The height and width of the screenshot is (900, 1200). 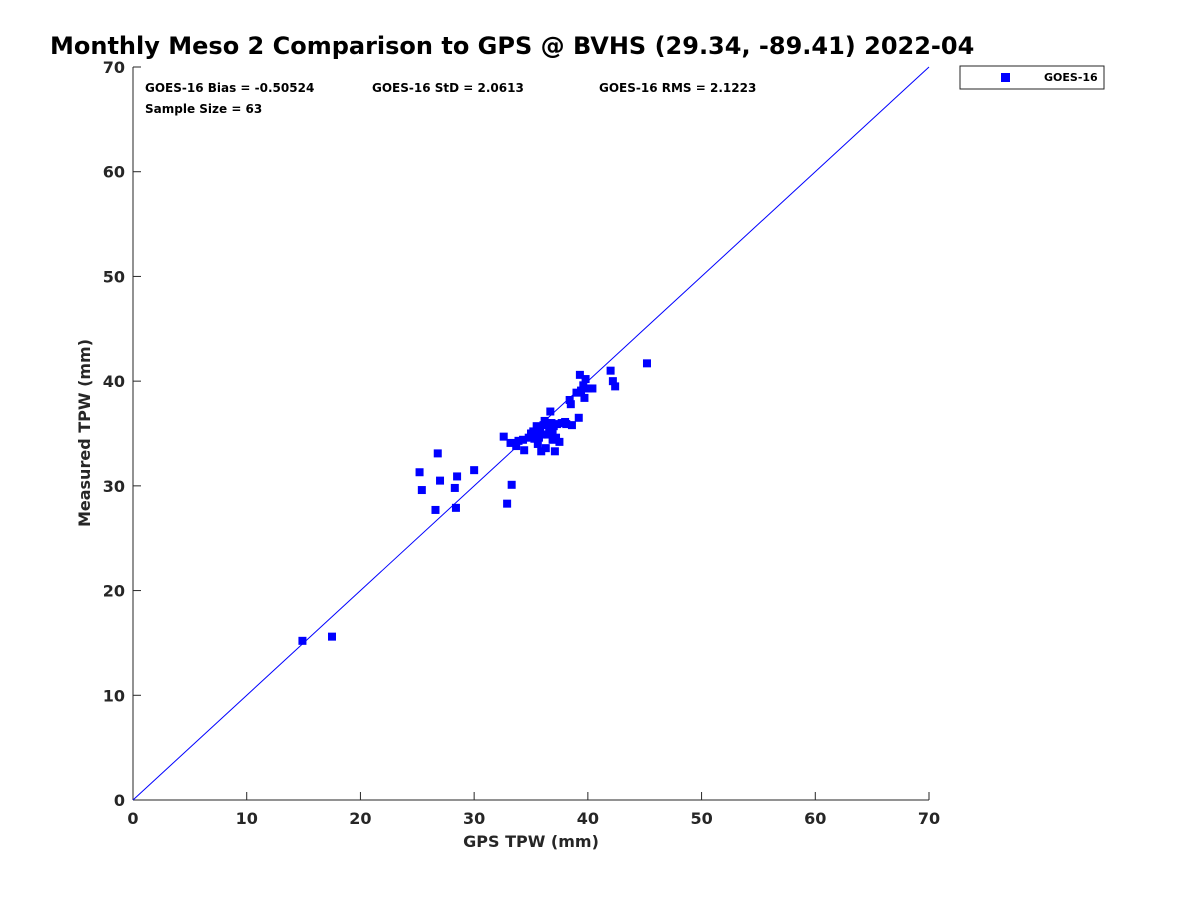 What do you see at coordinates (588, 818) in the screenshot?
I see `x-tick-label: 40` at bounding box center [588, 818].